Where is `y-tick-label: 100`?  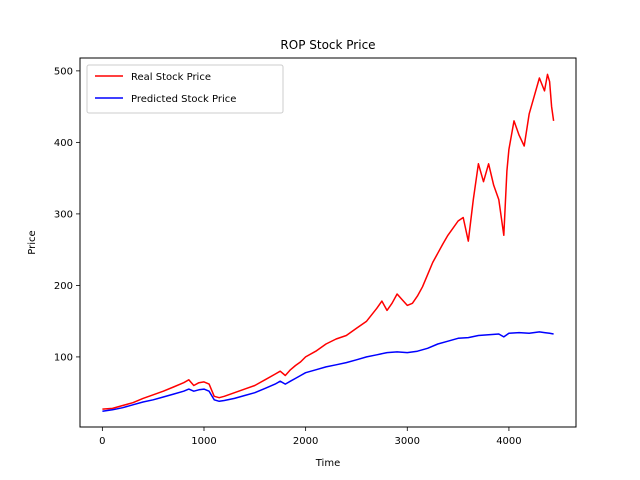 y-tick-label: 100 is located at coordinates (63, 357).